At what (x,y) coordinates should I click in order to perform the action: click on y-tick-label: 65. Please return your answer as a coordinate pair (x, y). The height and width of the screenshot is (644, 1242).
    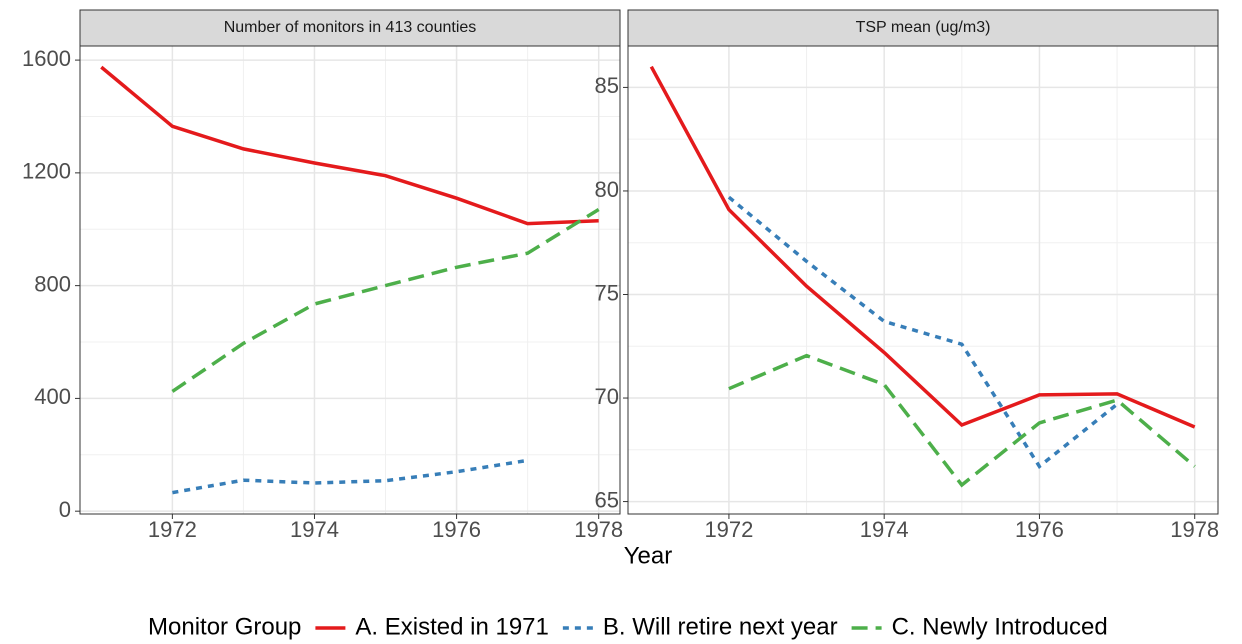
    Looking at the image, I should click on (607, 499).